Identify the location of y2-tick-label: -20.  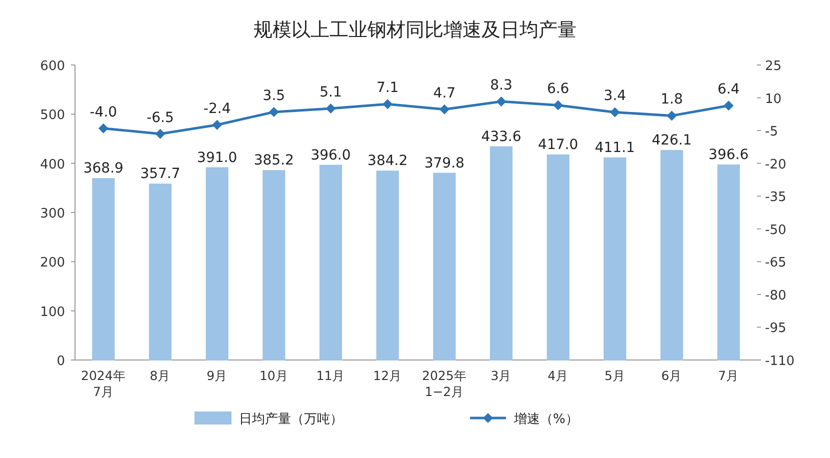
(775, 164).